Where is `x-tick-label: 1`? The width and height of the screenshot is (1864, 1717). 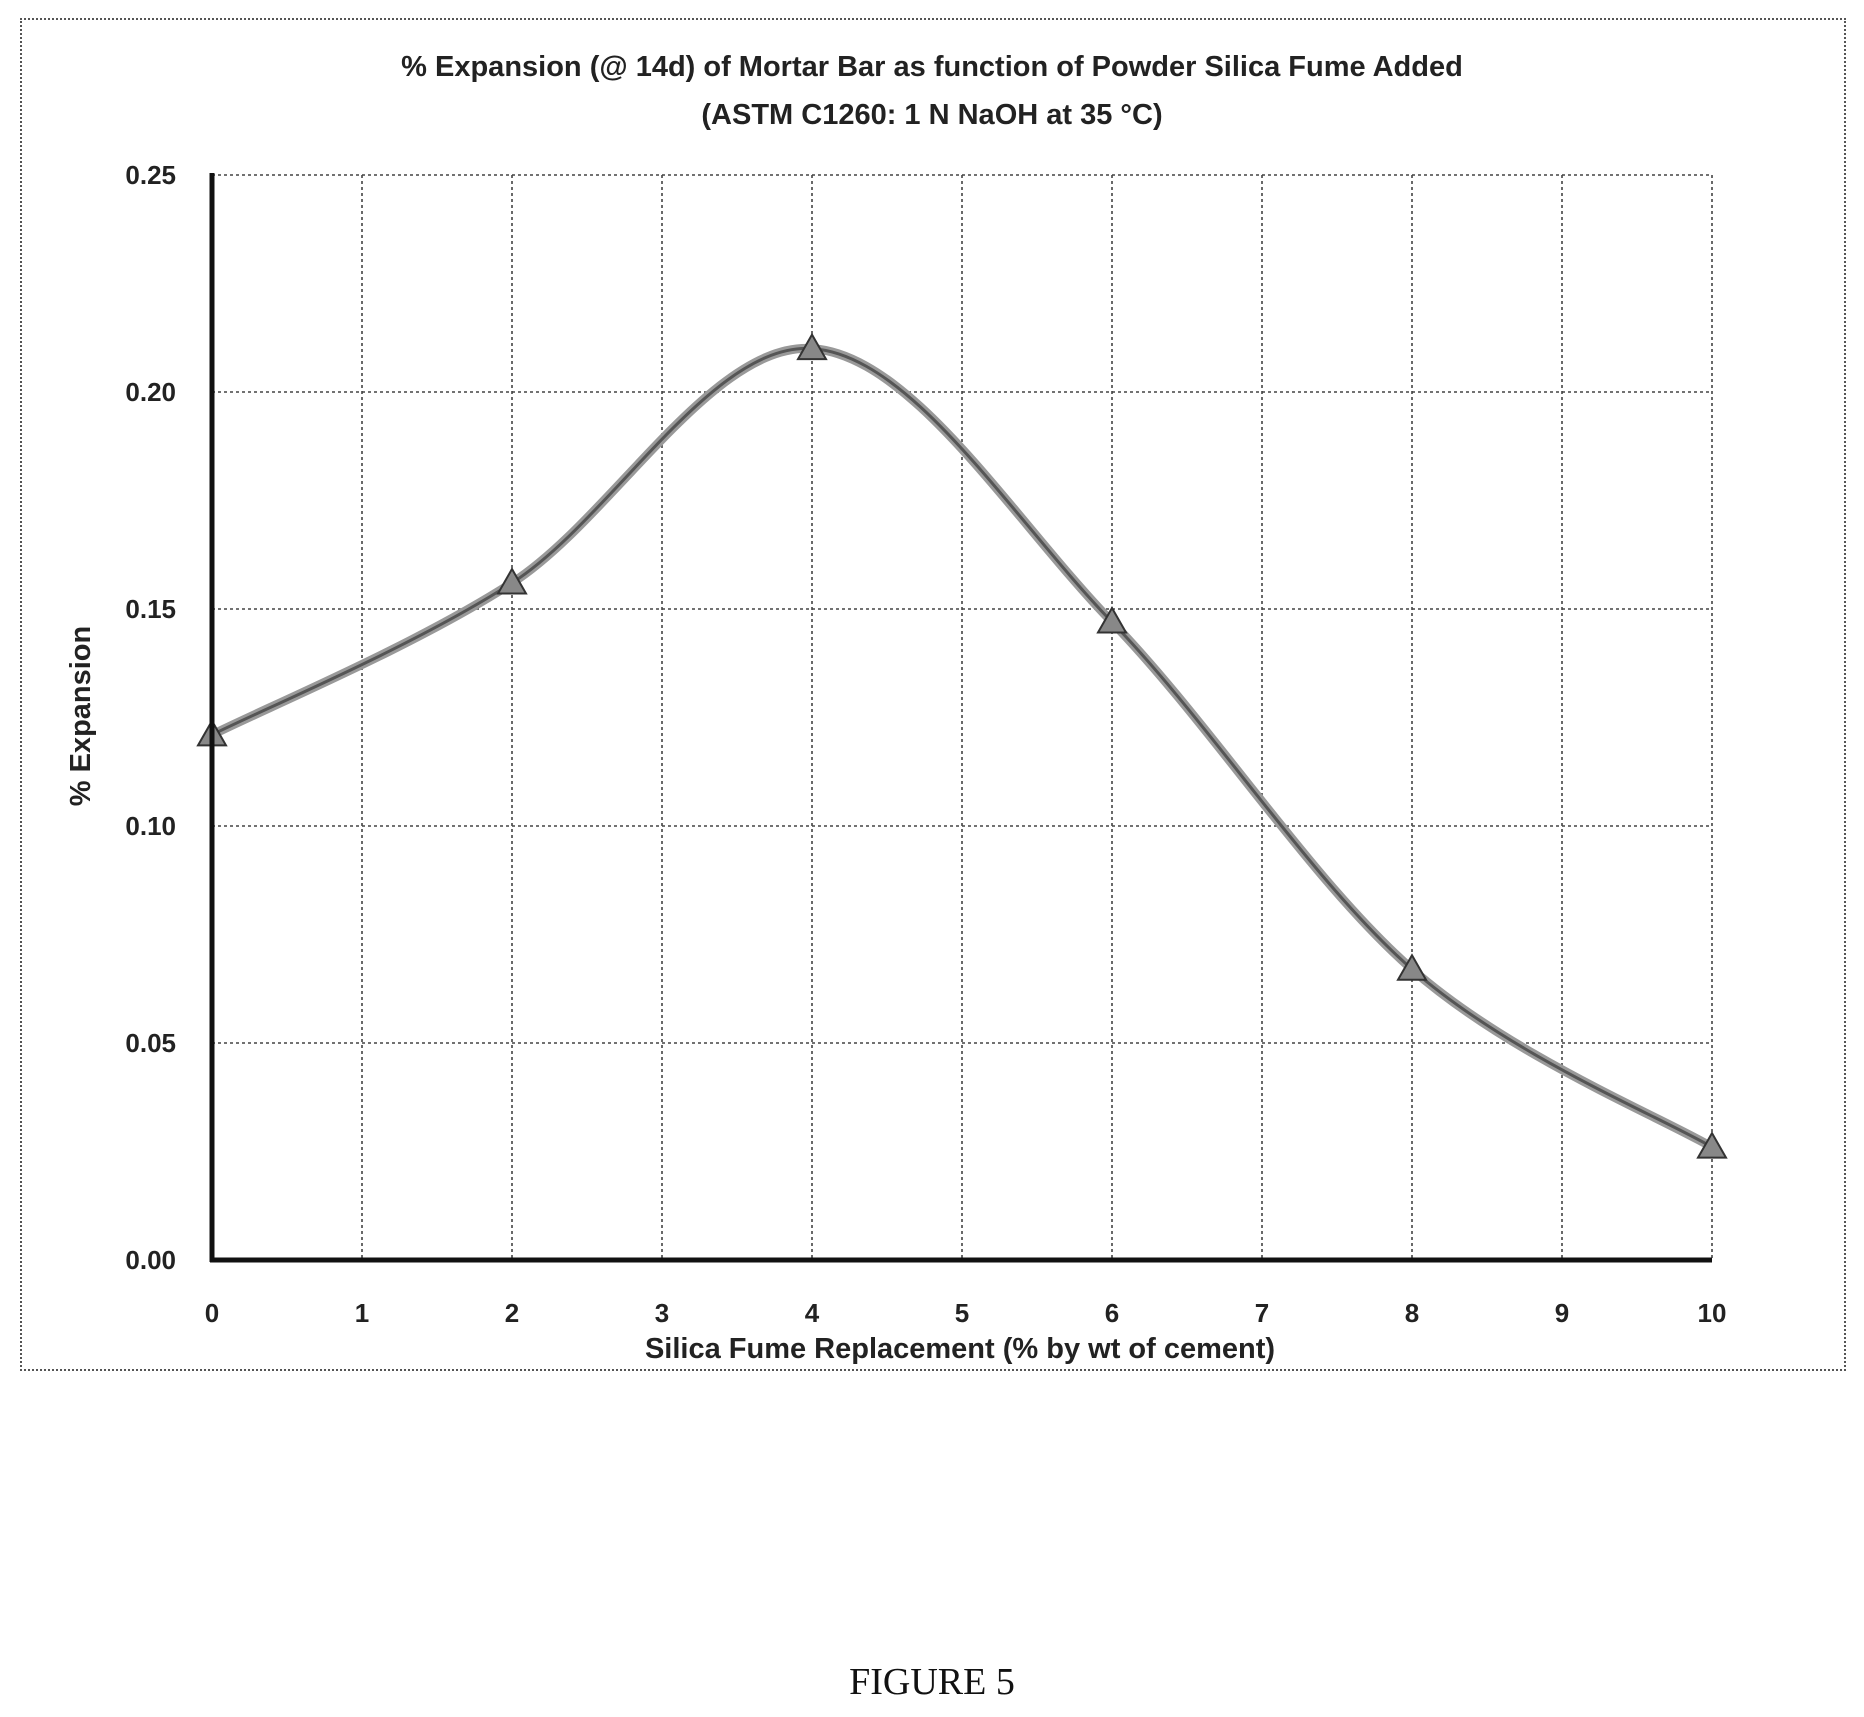
x-tick-label: 1 is located at coordinates (362, 1313).